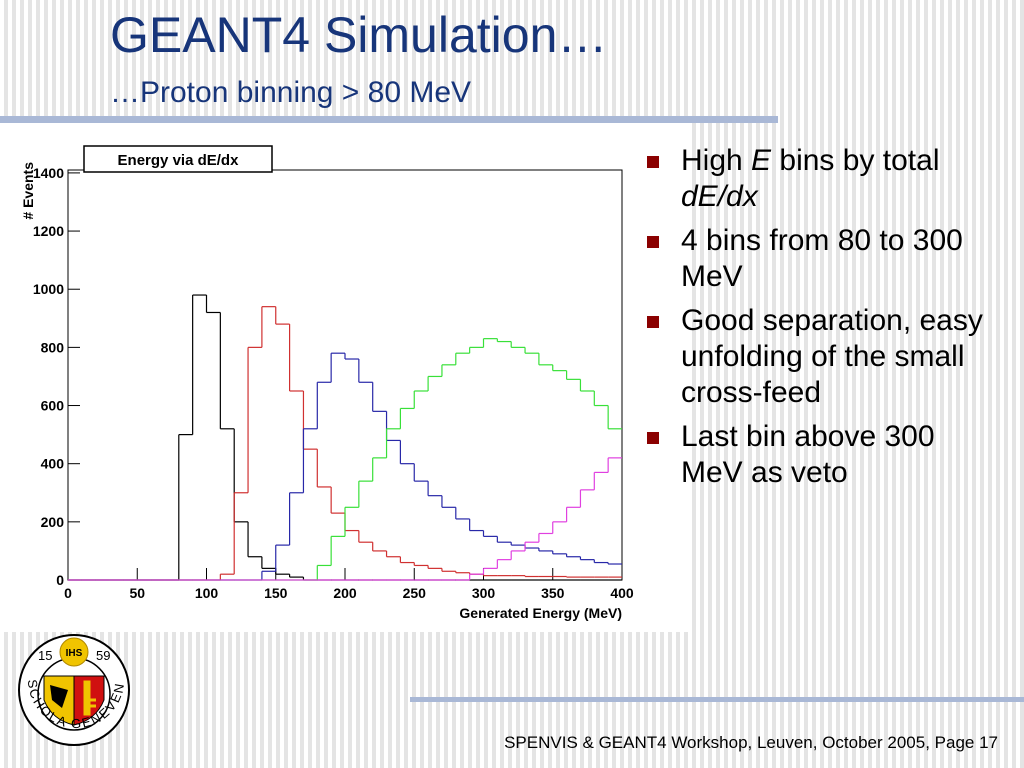  I want to click on logo-year: 15, so click(45, 655).